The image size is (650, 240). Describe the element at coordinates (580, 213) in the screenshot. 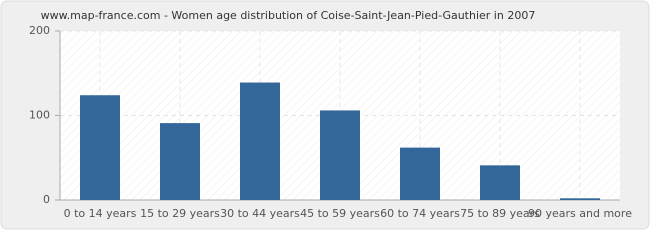

I see `x-tick-label: 90 years and more` at that location.